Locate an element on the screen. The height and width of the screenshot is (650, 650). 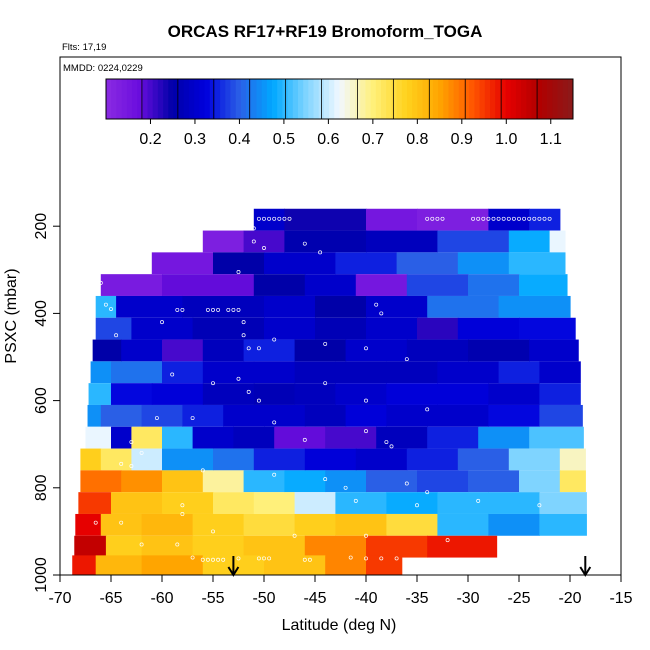
x-tick-label: -65 is located at coordinates (110, 598).